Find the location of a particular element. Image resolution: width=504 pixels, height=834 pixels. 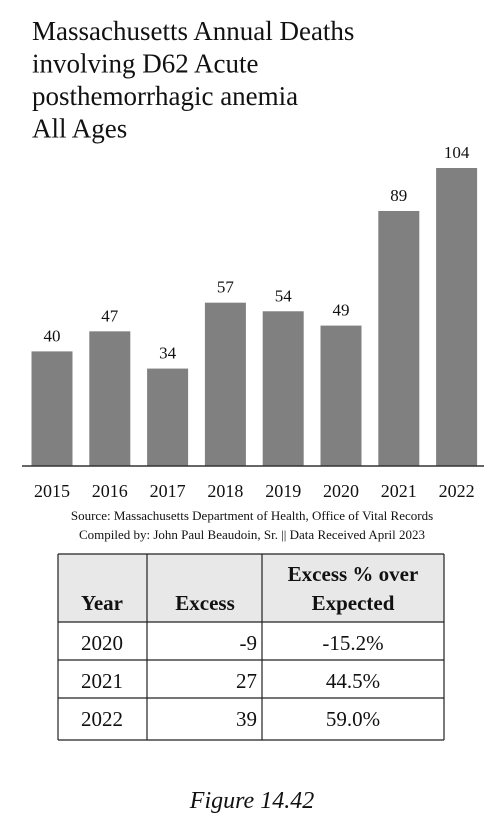

x-tick-label: 2019 is located at coordinates (283, 491).